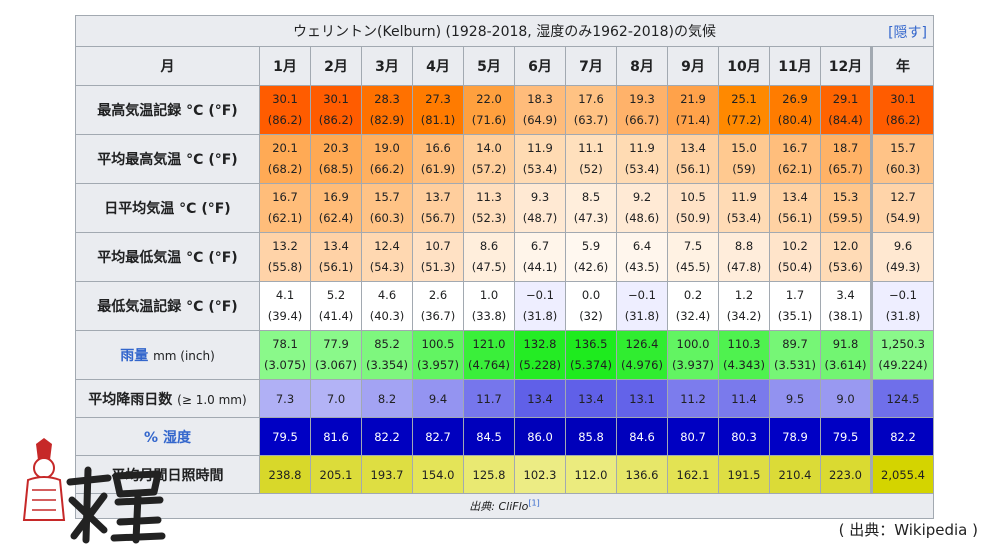 This screenshot has height=548, width=1000. I want to click on table-cell: 15.3 (59.5), so click(846, 208).